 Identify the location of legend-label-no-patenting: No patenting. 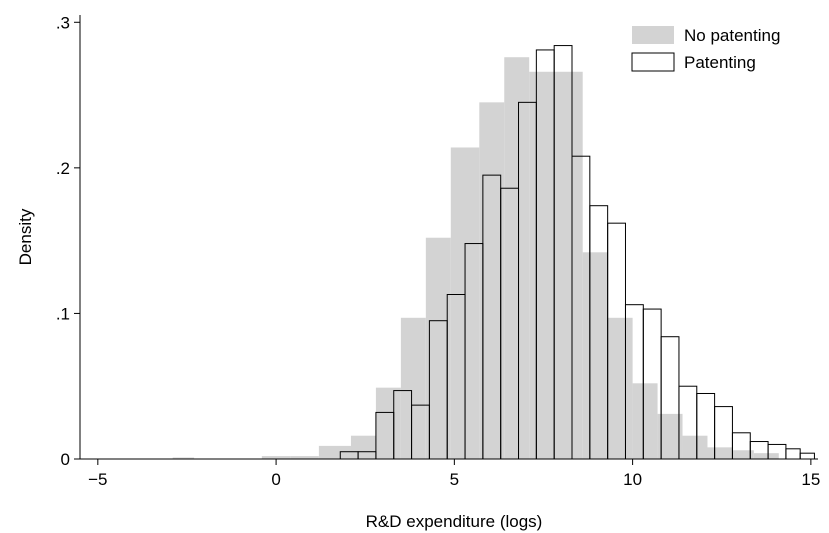
(732, 35).